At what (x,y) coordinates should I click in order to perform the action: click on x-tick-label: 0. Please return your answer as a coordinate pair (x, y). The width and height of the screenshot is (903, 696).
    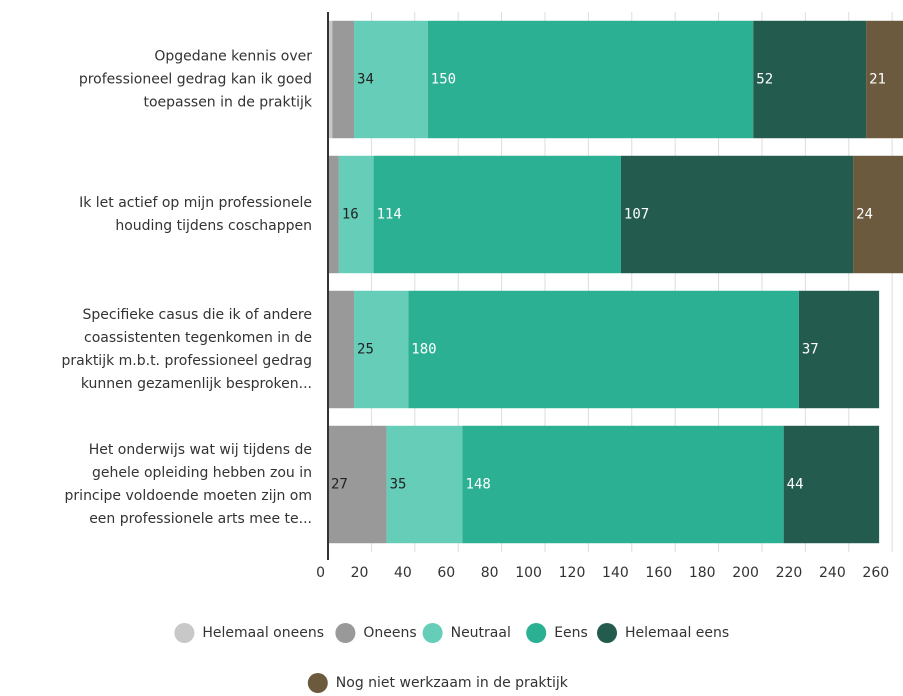
    Looking at the image, I should click on (320, 573).